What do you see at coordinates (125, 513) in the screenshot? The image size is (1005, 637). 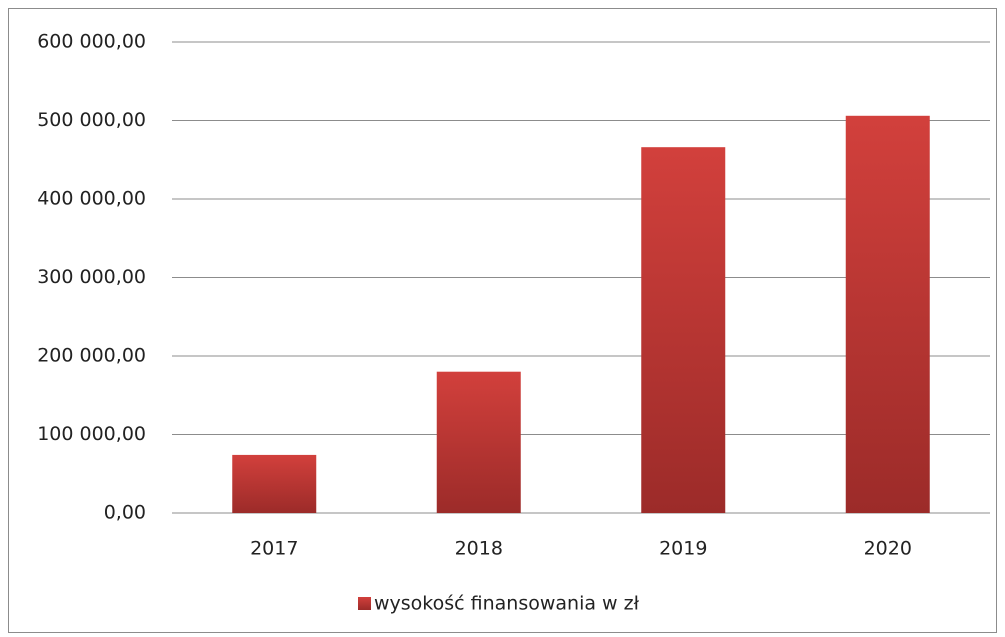 I see `y-tick-label: 0,00` at bounding box center [125, 513].